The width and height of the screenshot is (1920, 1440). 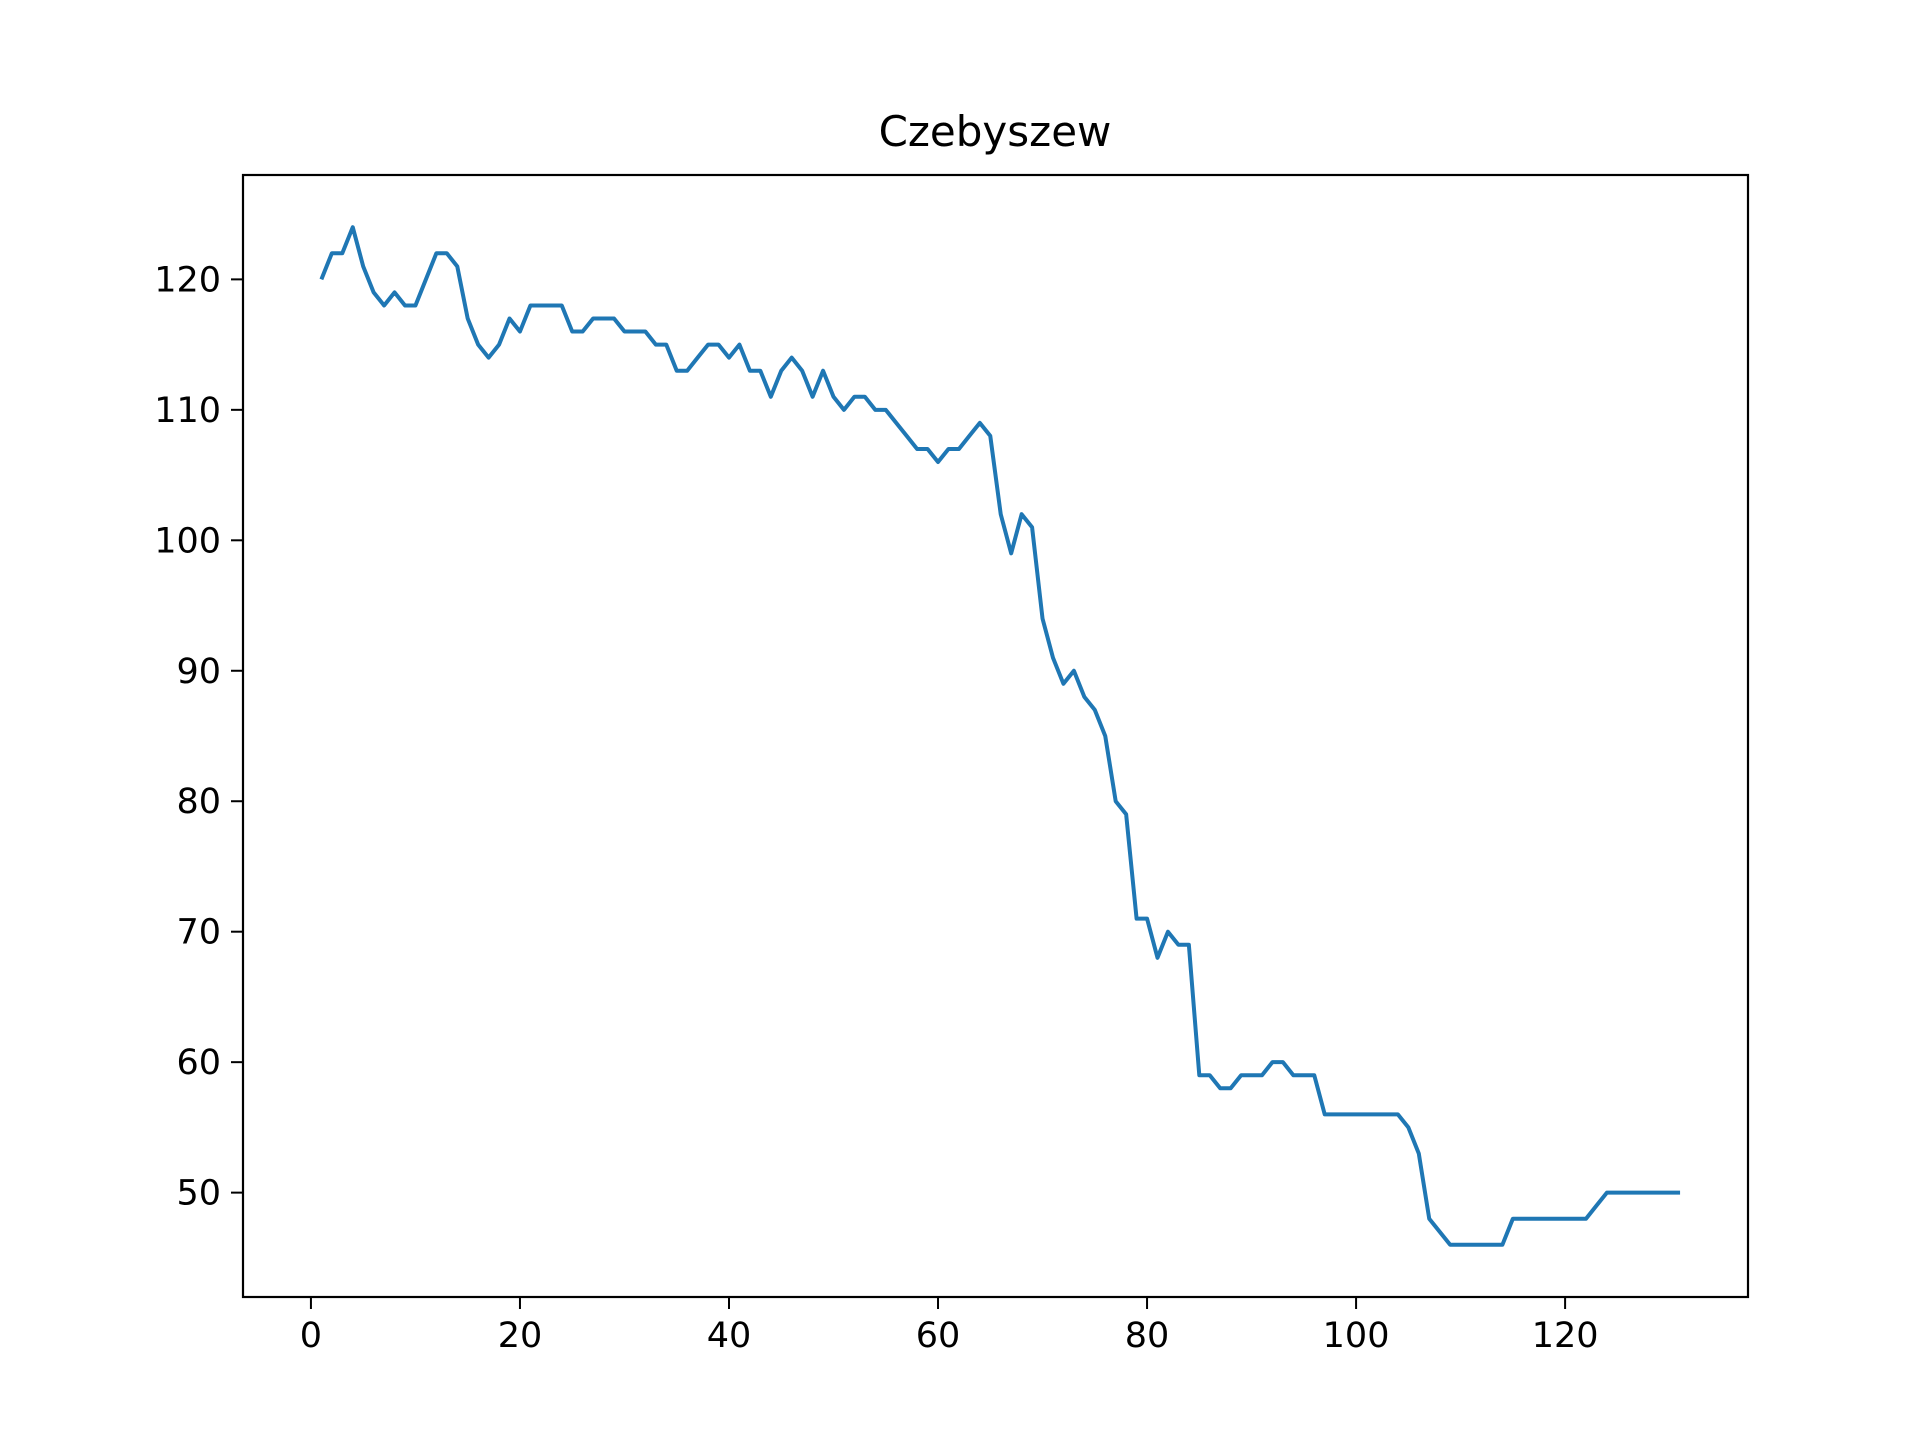 I want to click on y-axis: 50 60 70 80 90 100 110 120, so click(x=198, y=737).